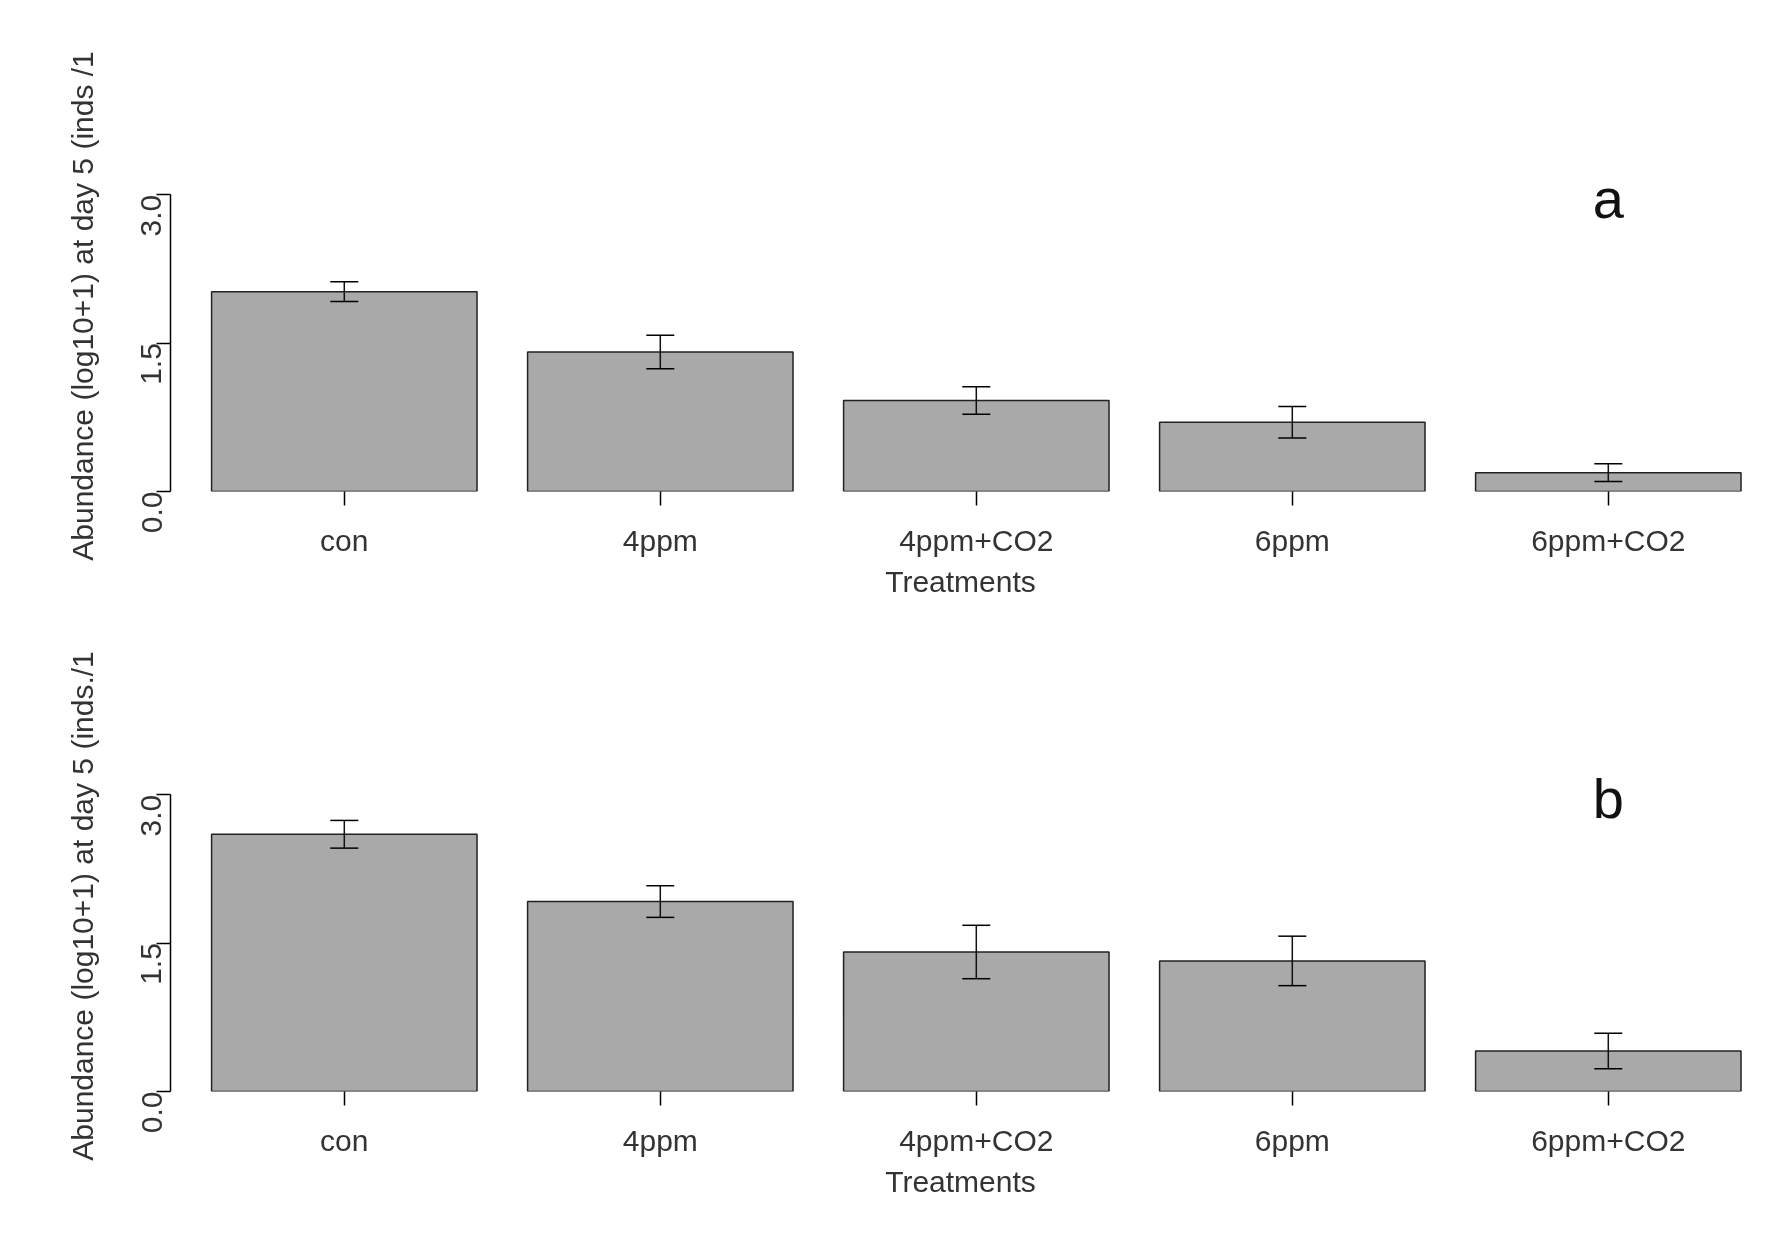 Image resolution: width=1779 pixels, height=1239 pixels. I want to click on annotation: a, so click(1608, 199).